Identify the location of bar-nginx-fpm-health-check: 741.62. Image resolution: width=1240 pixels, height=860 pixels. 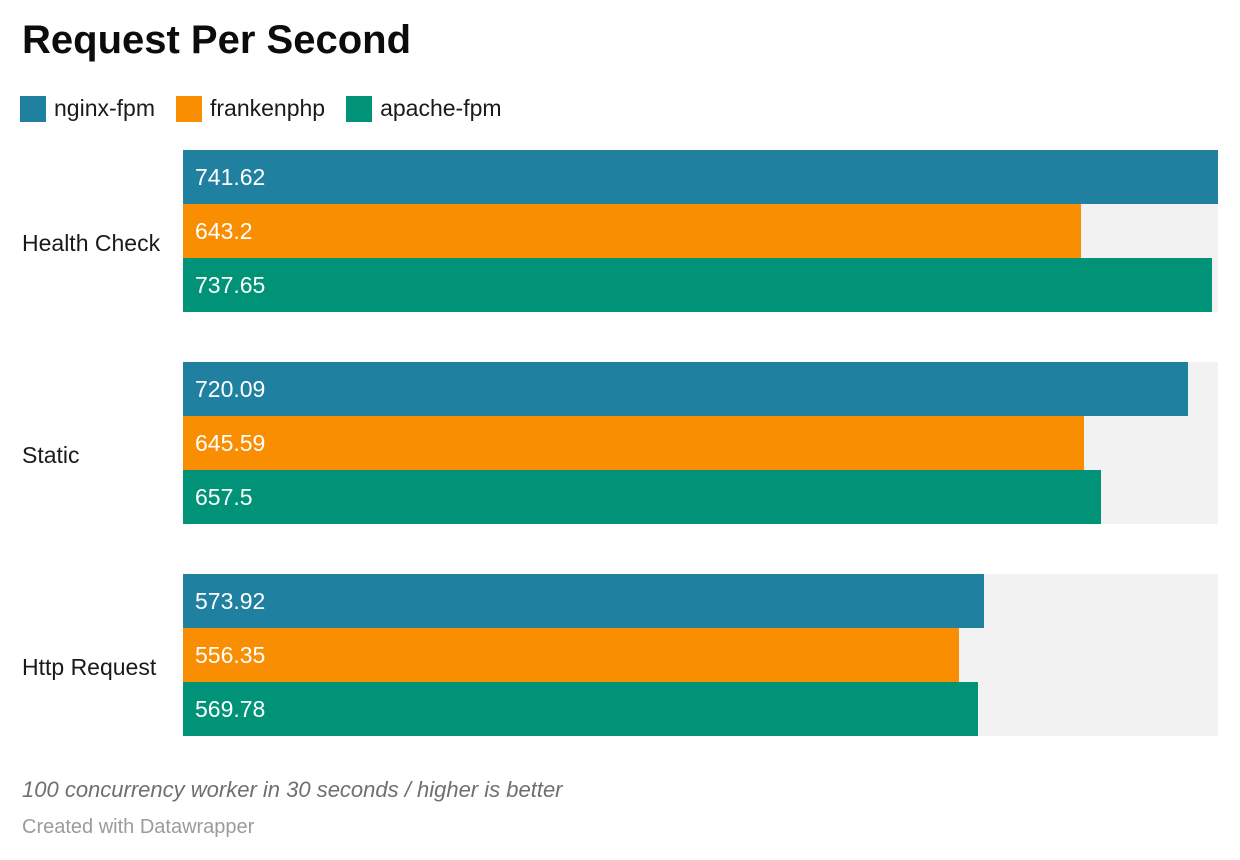
(700, 177).